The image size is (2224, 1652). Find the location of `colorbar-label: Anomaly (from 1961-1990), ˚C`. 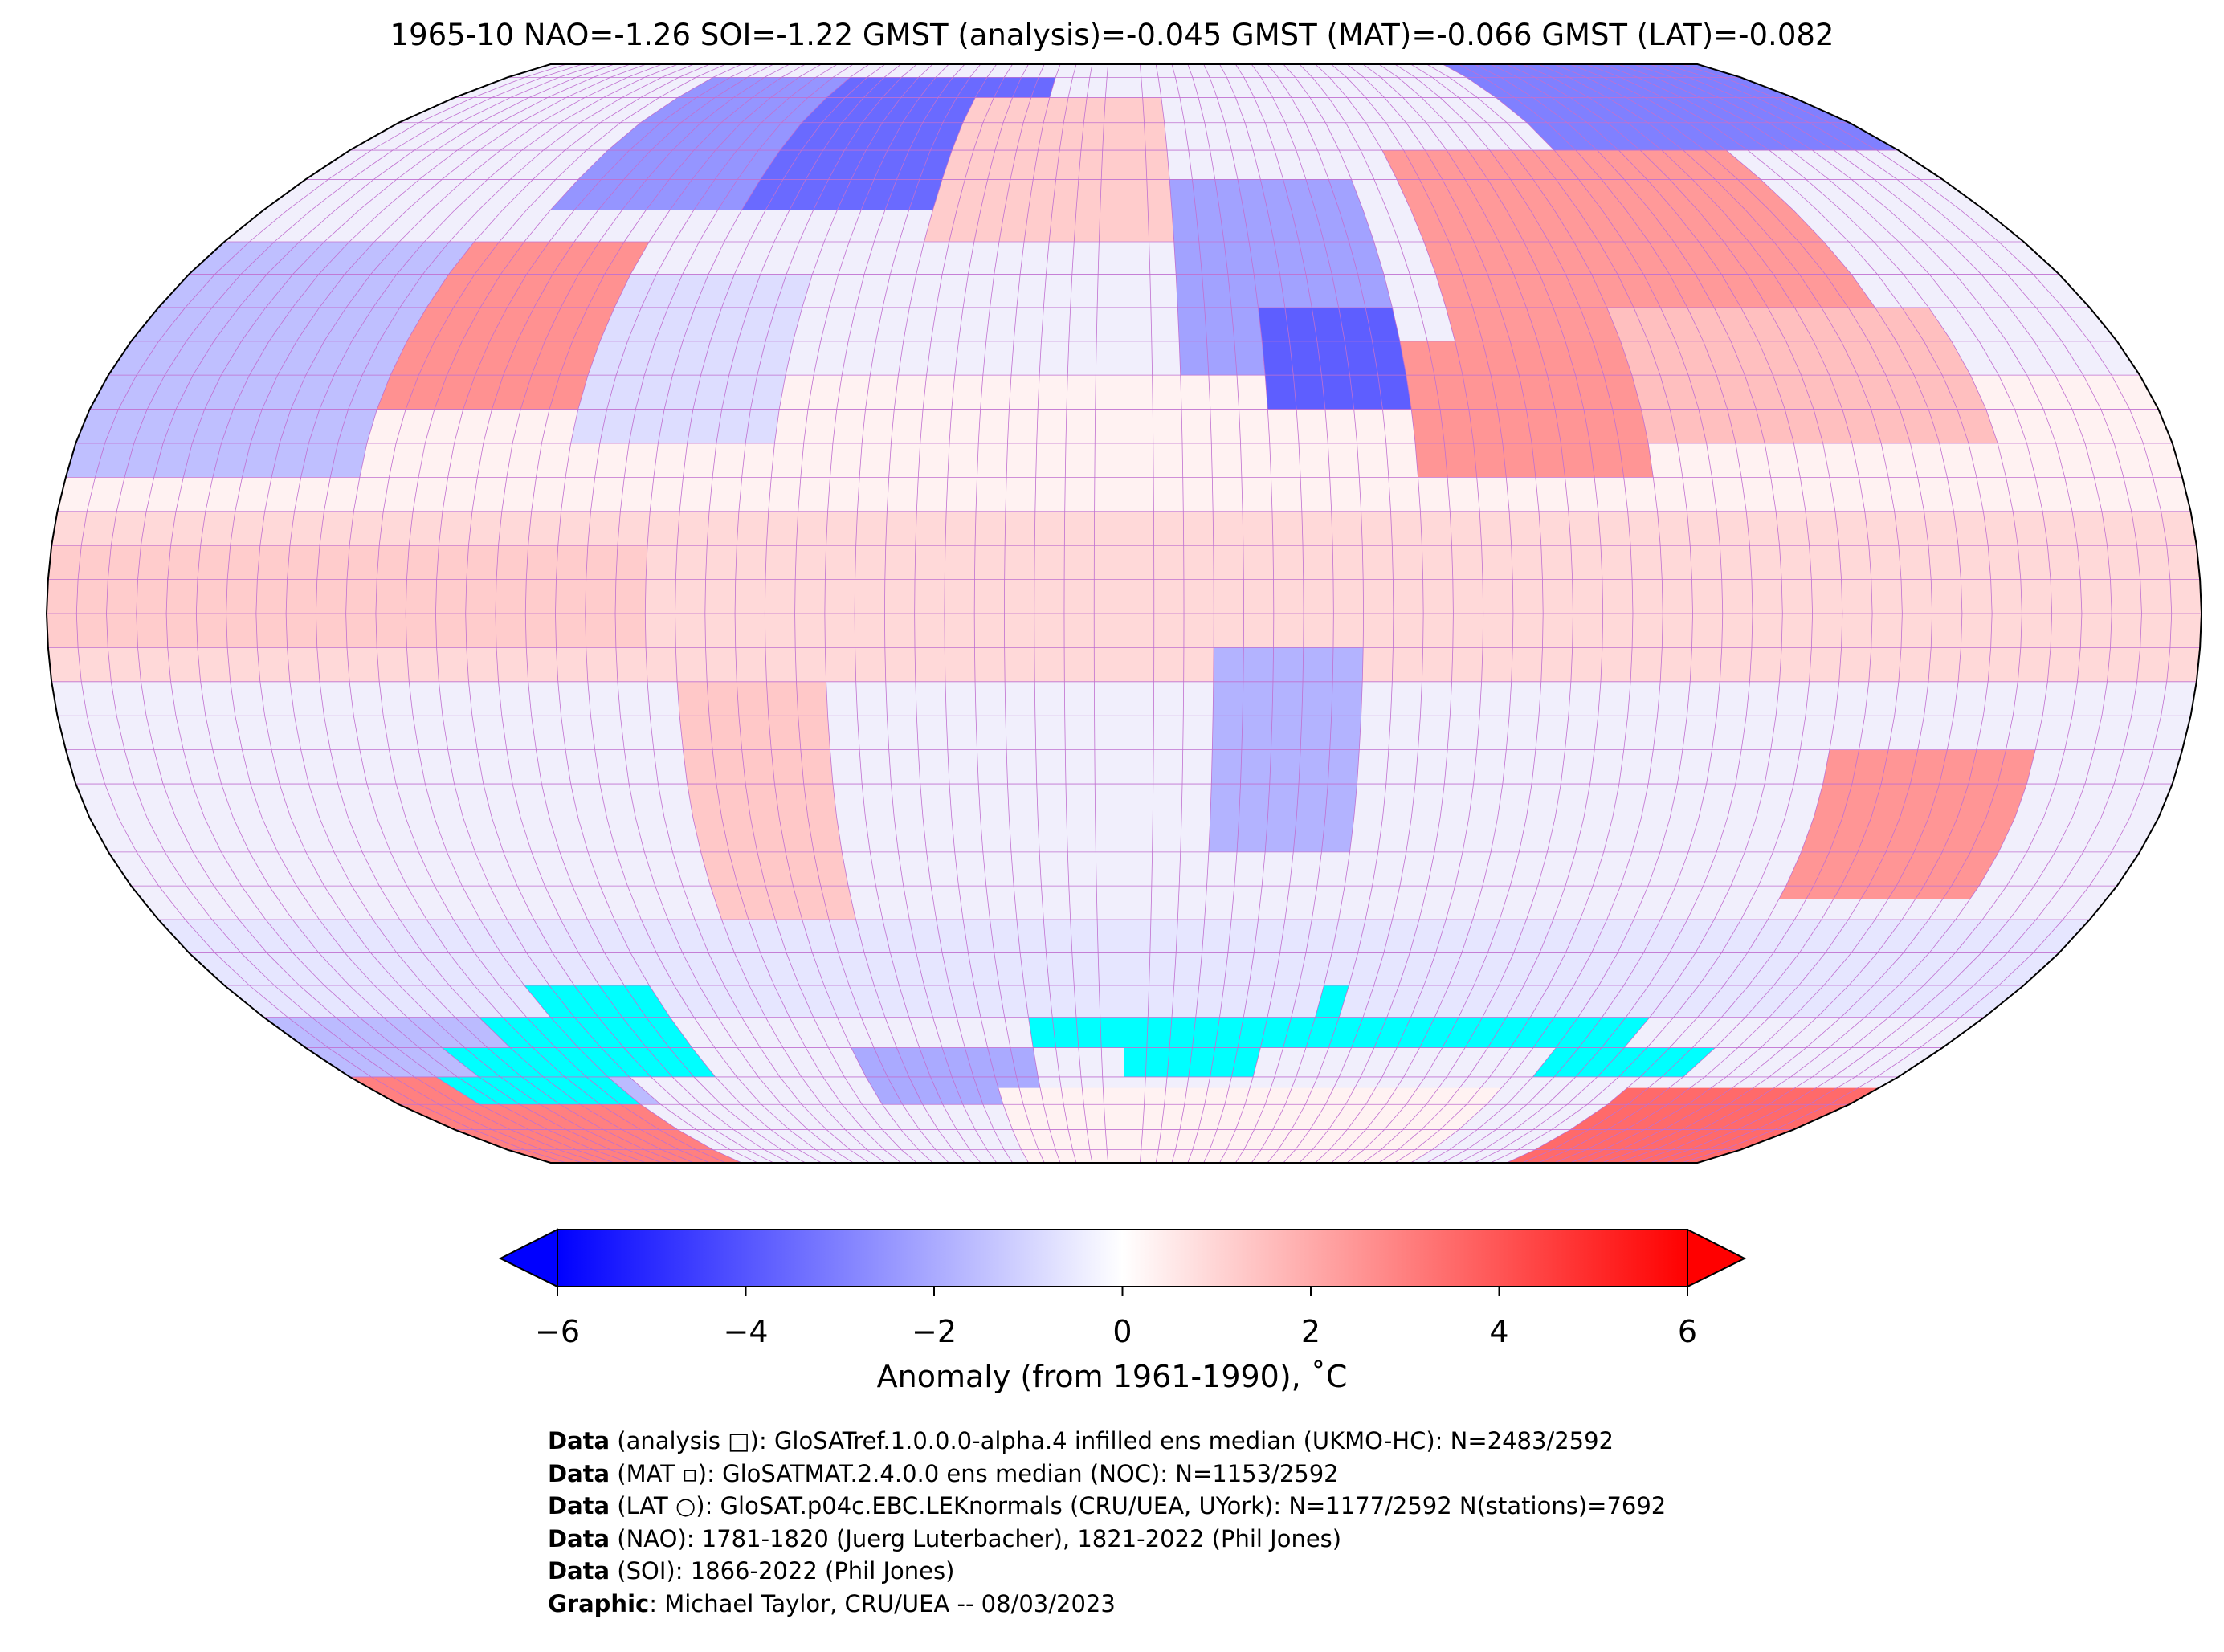

colorbar-label: Anomaly (from 1961-1990), ˚C is located at coordinates (1112, 1376).